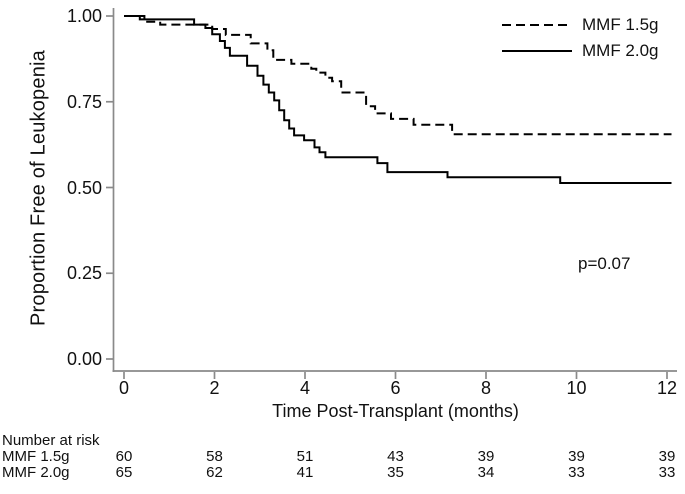  What do you see at coordinates (36, 472) in the screenshot?
I see `risk-row-label-mmf-2-0g: MMF 2.0g` at bounding box center [36, 472].